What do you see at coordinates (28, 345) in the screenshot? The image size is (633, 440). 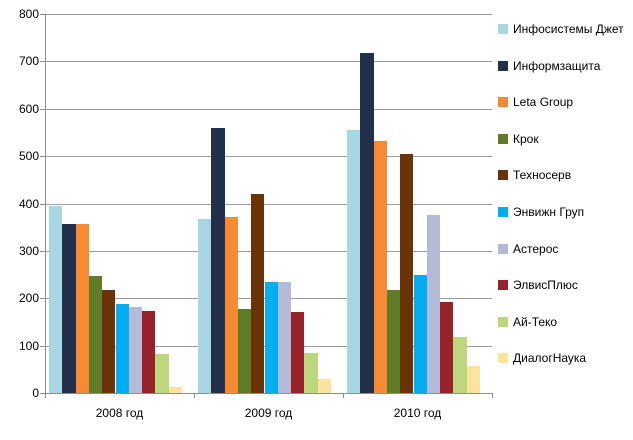 I see `y-axis-tick-label: 100` at bounding box center [28, 345].